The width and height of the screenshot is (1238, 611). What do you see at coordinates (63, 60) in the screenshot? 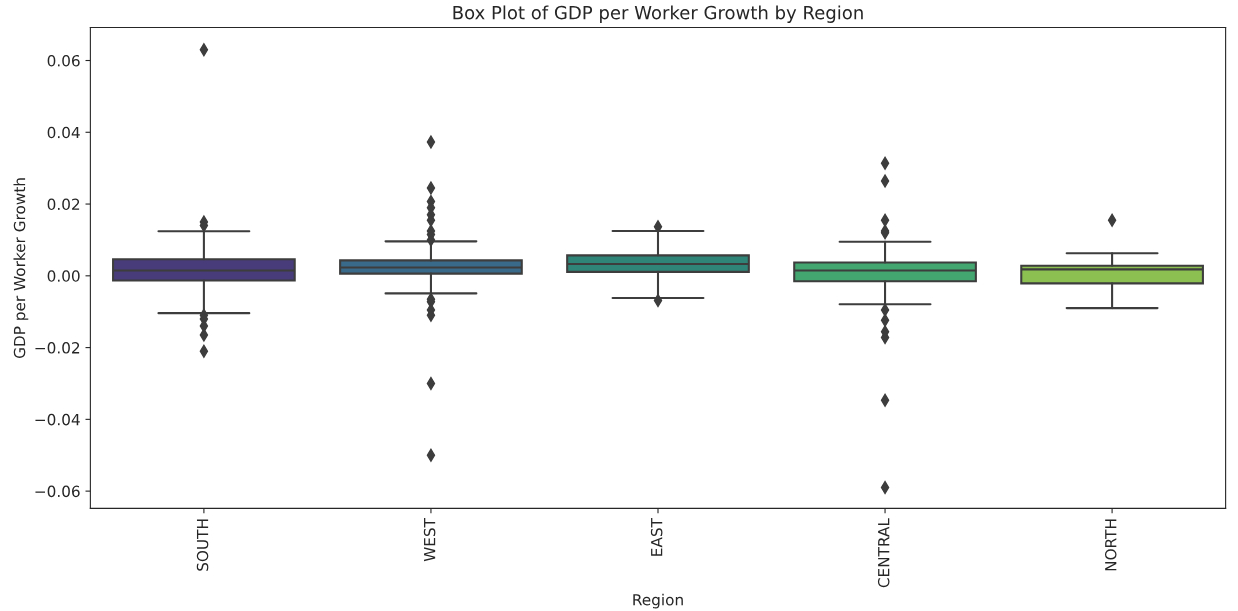
I see `y-tick-label: 0.06` at bounding box center [63, 60].